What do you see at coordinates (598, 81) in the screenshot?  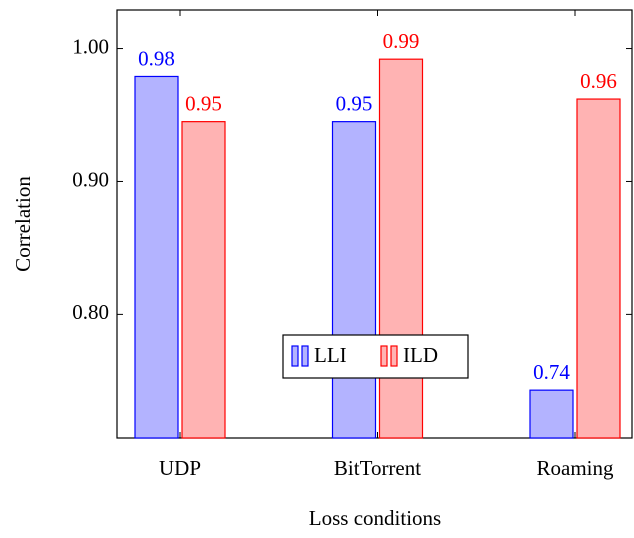 I see `bar-value-label: 0.96` at bounding box center [598, 81].